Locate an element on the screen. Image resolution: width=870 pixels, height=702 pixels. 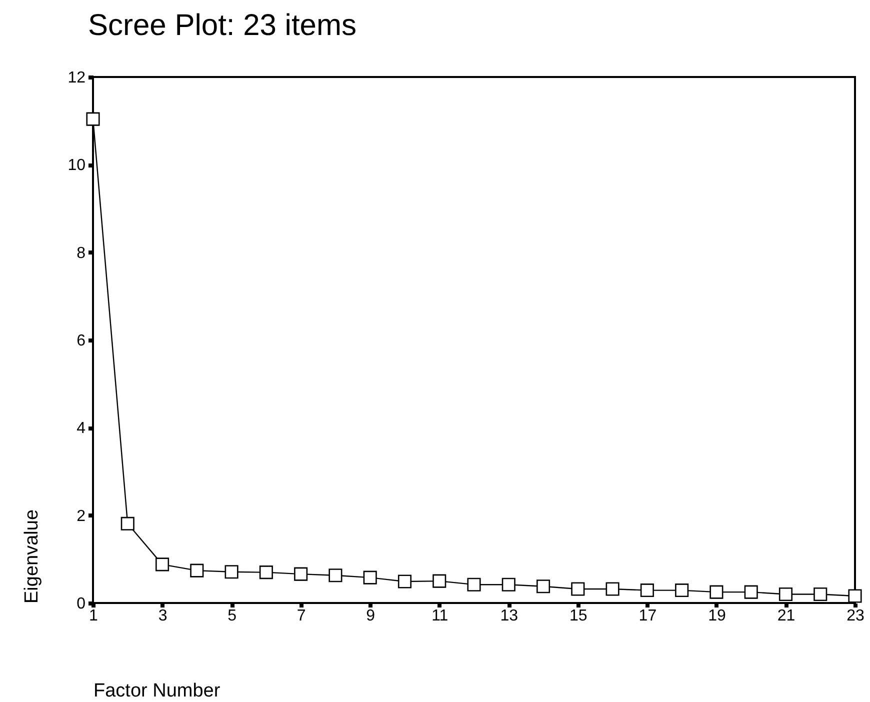
x-tick-label: 23 is located at coordinates (855, 616).